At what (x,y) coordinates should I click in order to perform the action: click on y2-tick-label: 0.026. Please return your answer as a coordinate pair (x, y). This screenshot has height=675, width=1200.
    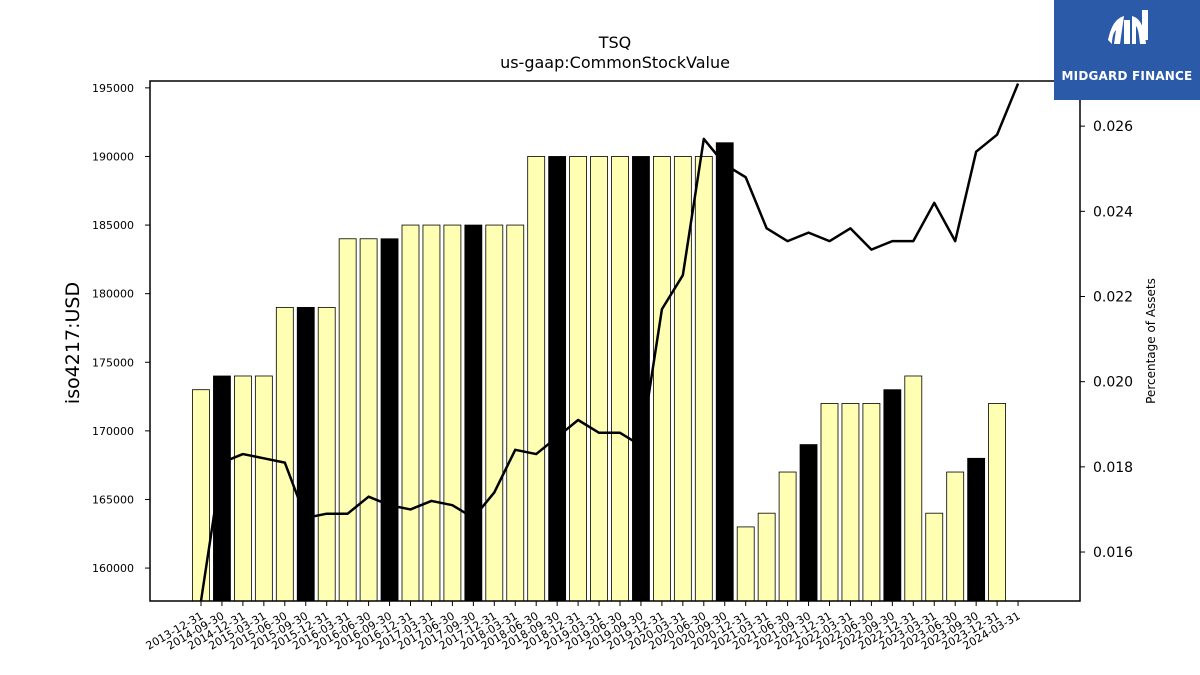
    Looking at the image, I should click on (1113, 127).